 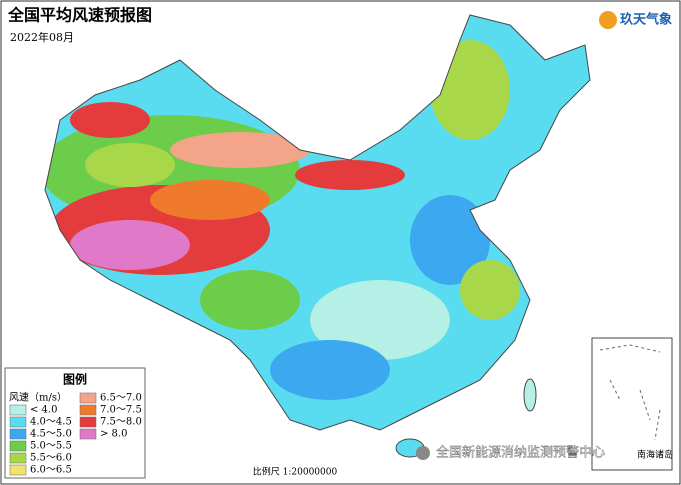 What do you see at coordinates (79, 15) in the screenshot?
I see `title: 全国平均风速预报图` at bounding box center [79, 15].